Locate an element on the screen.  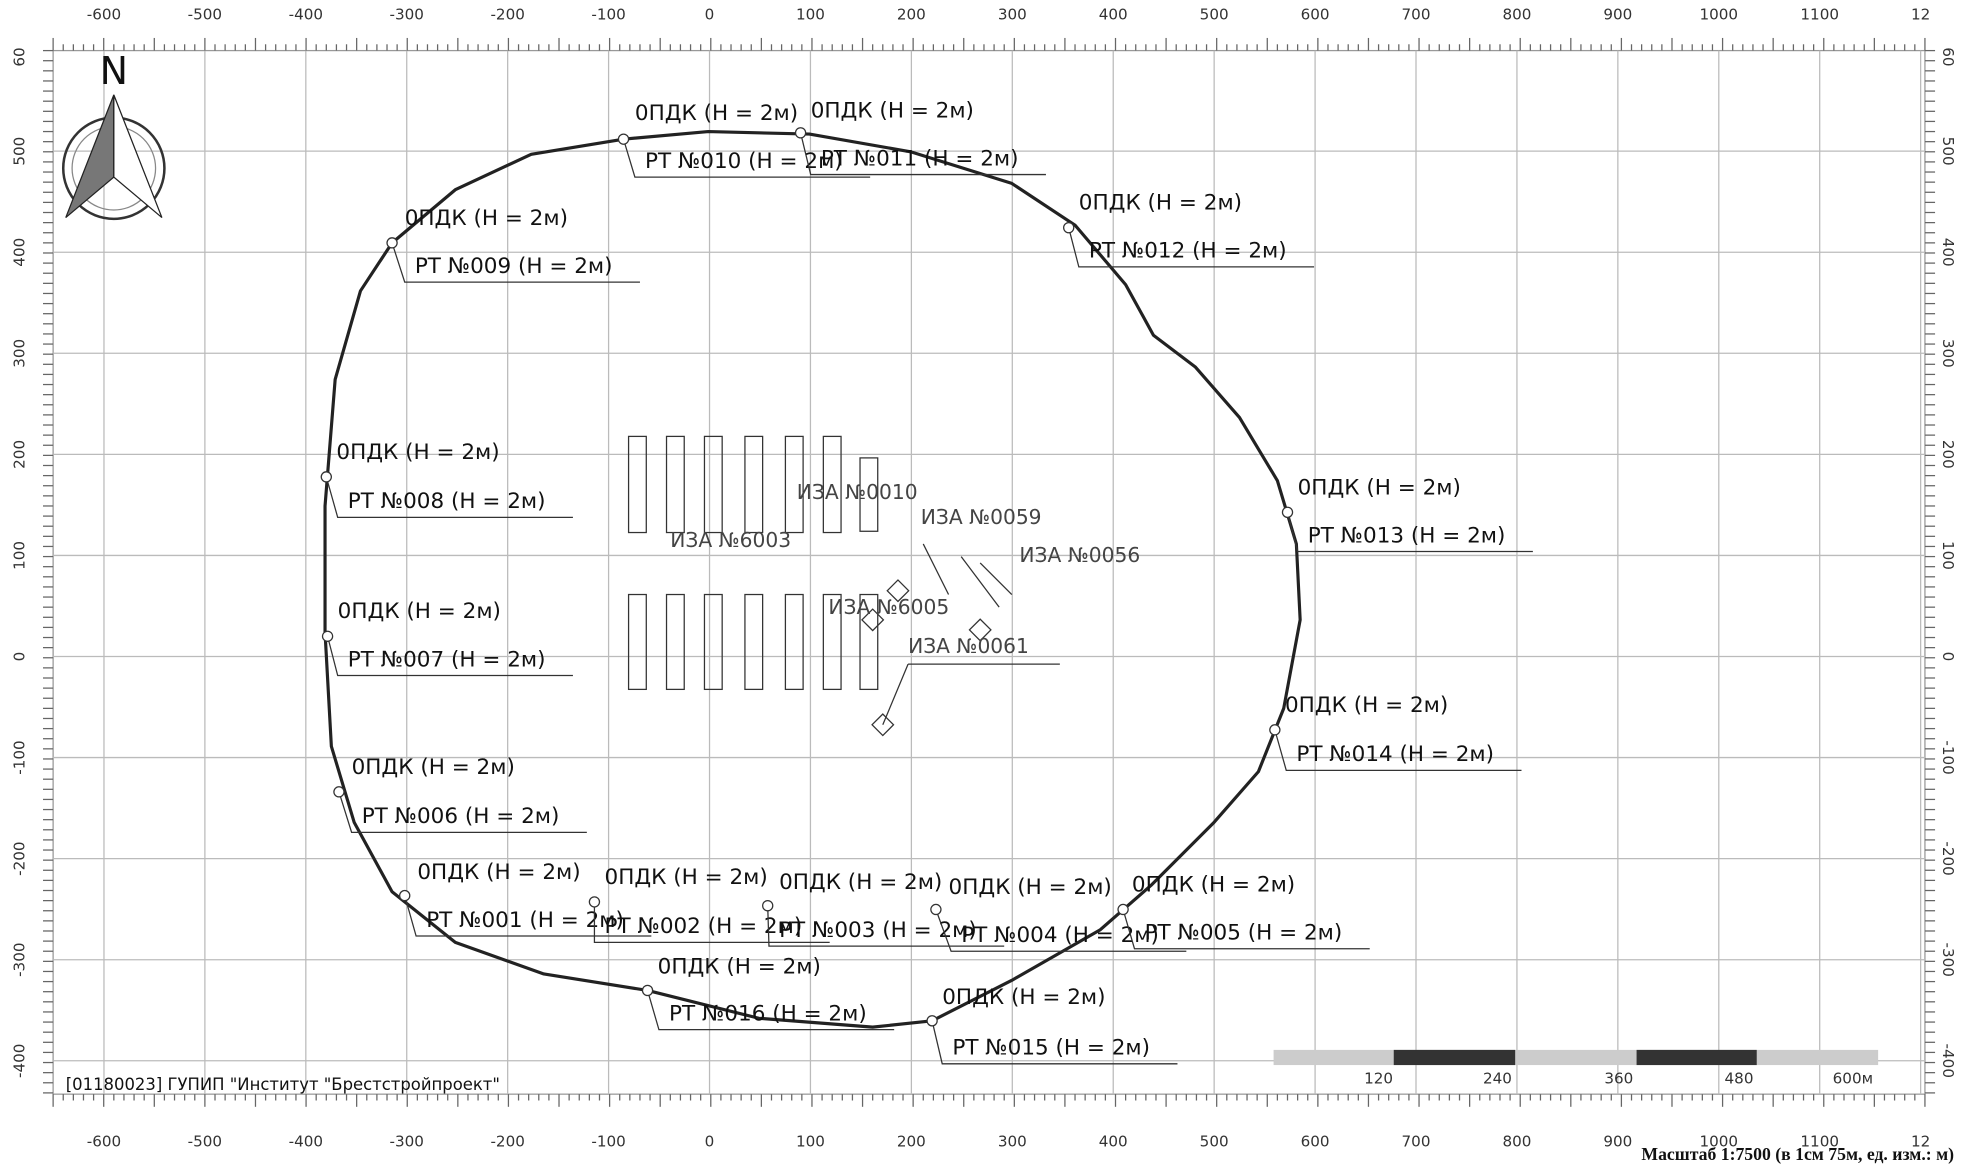
y-tick-label: -200 is located at coordinates (20, 858).